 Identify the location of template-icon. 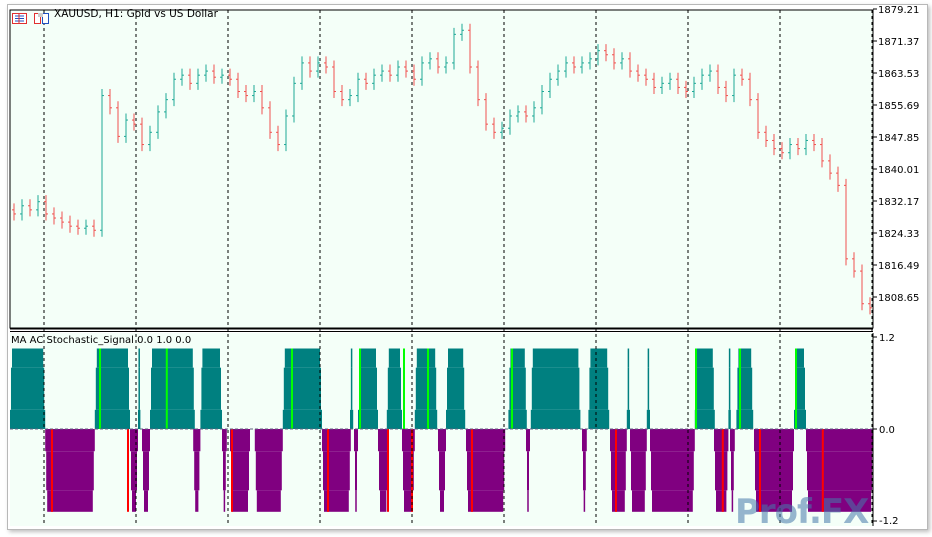
(41, 16).